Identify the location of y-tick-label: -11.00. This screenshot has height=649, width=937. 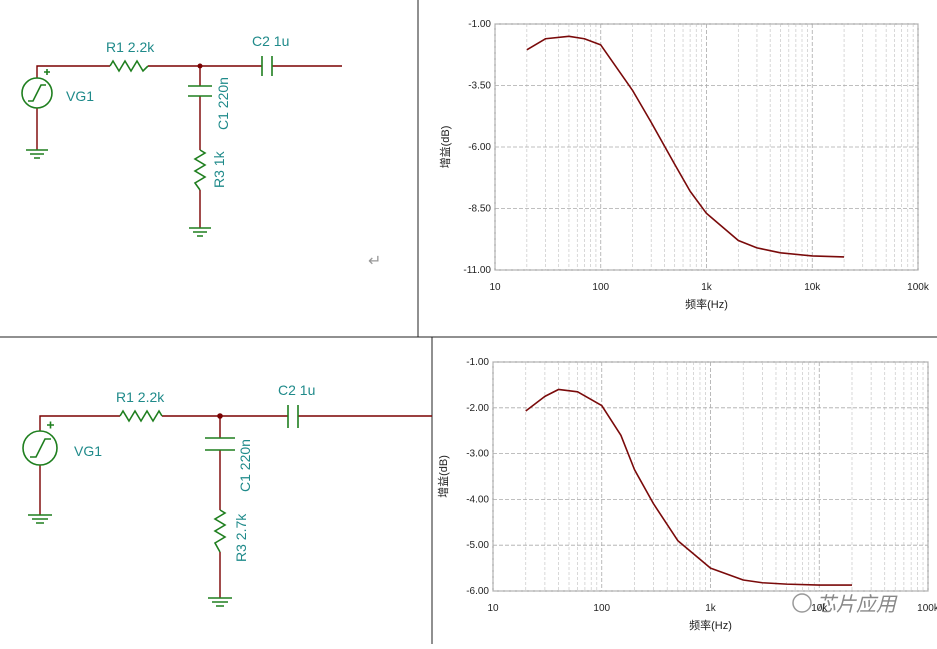
(477, 270).